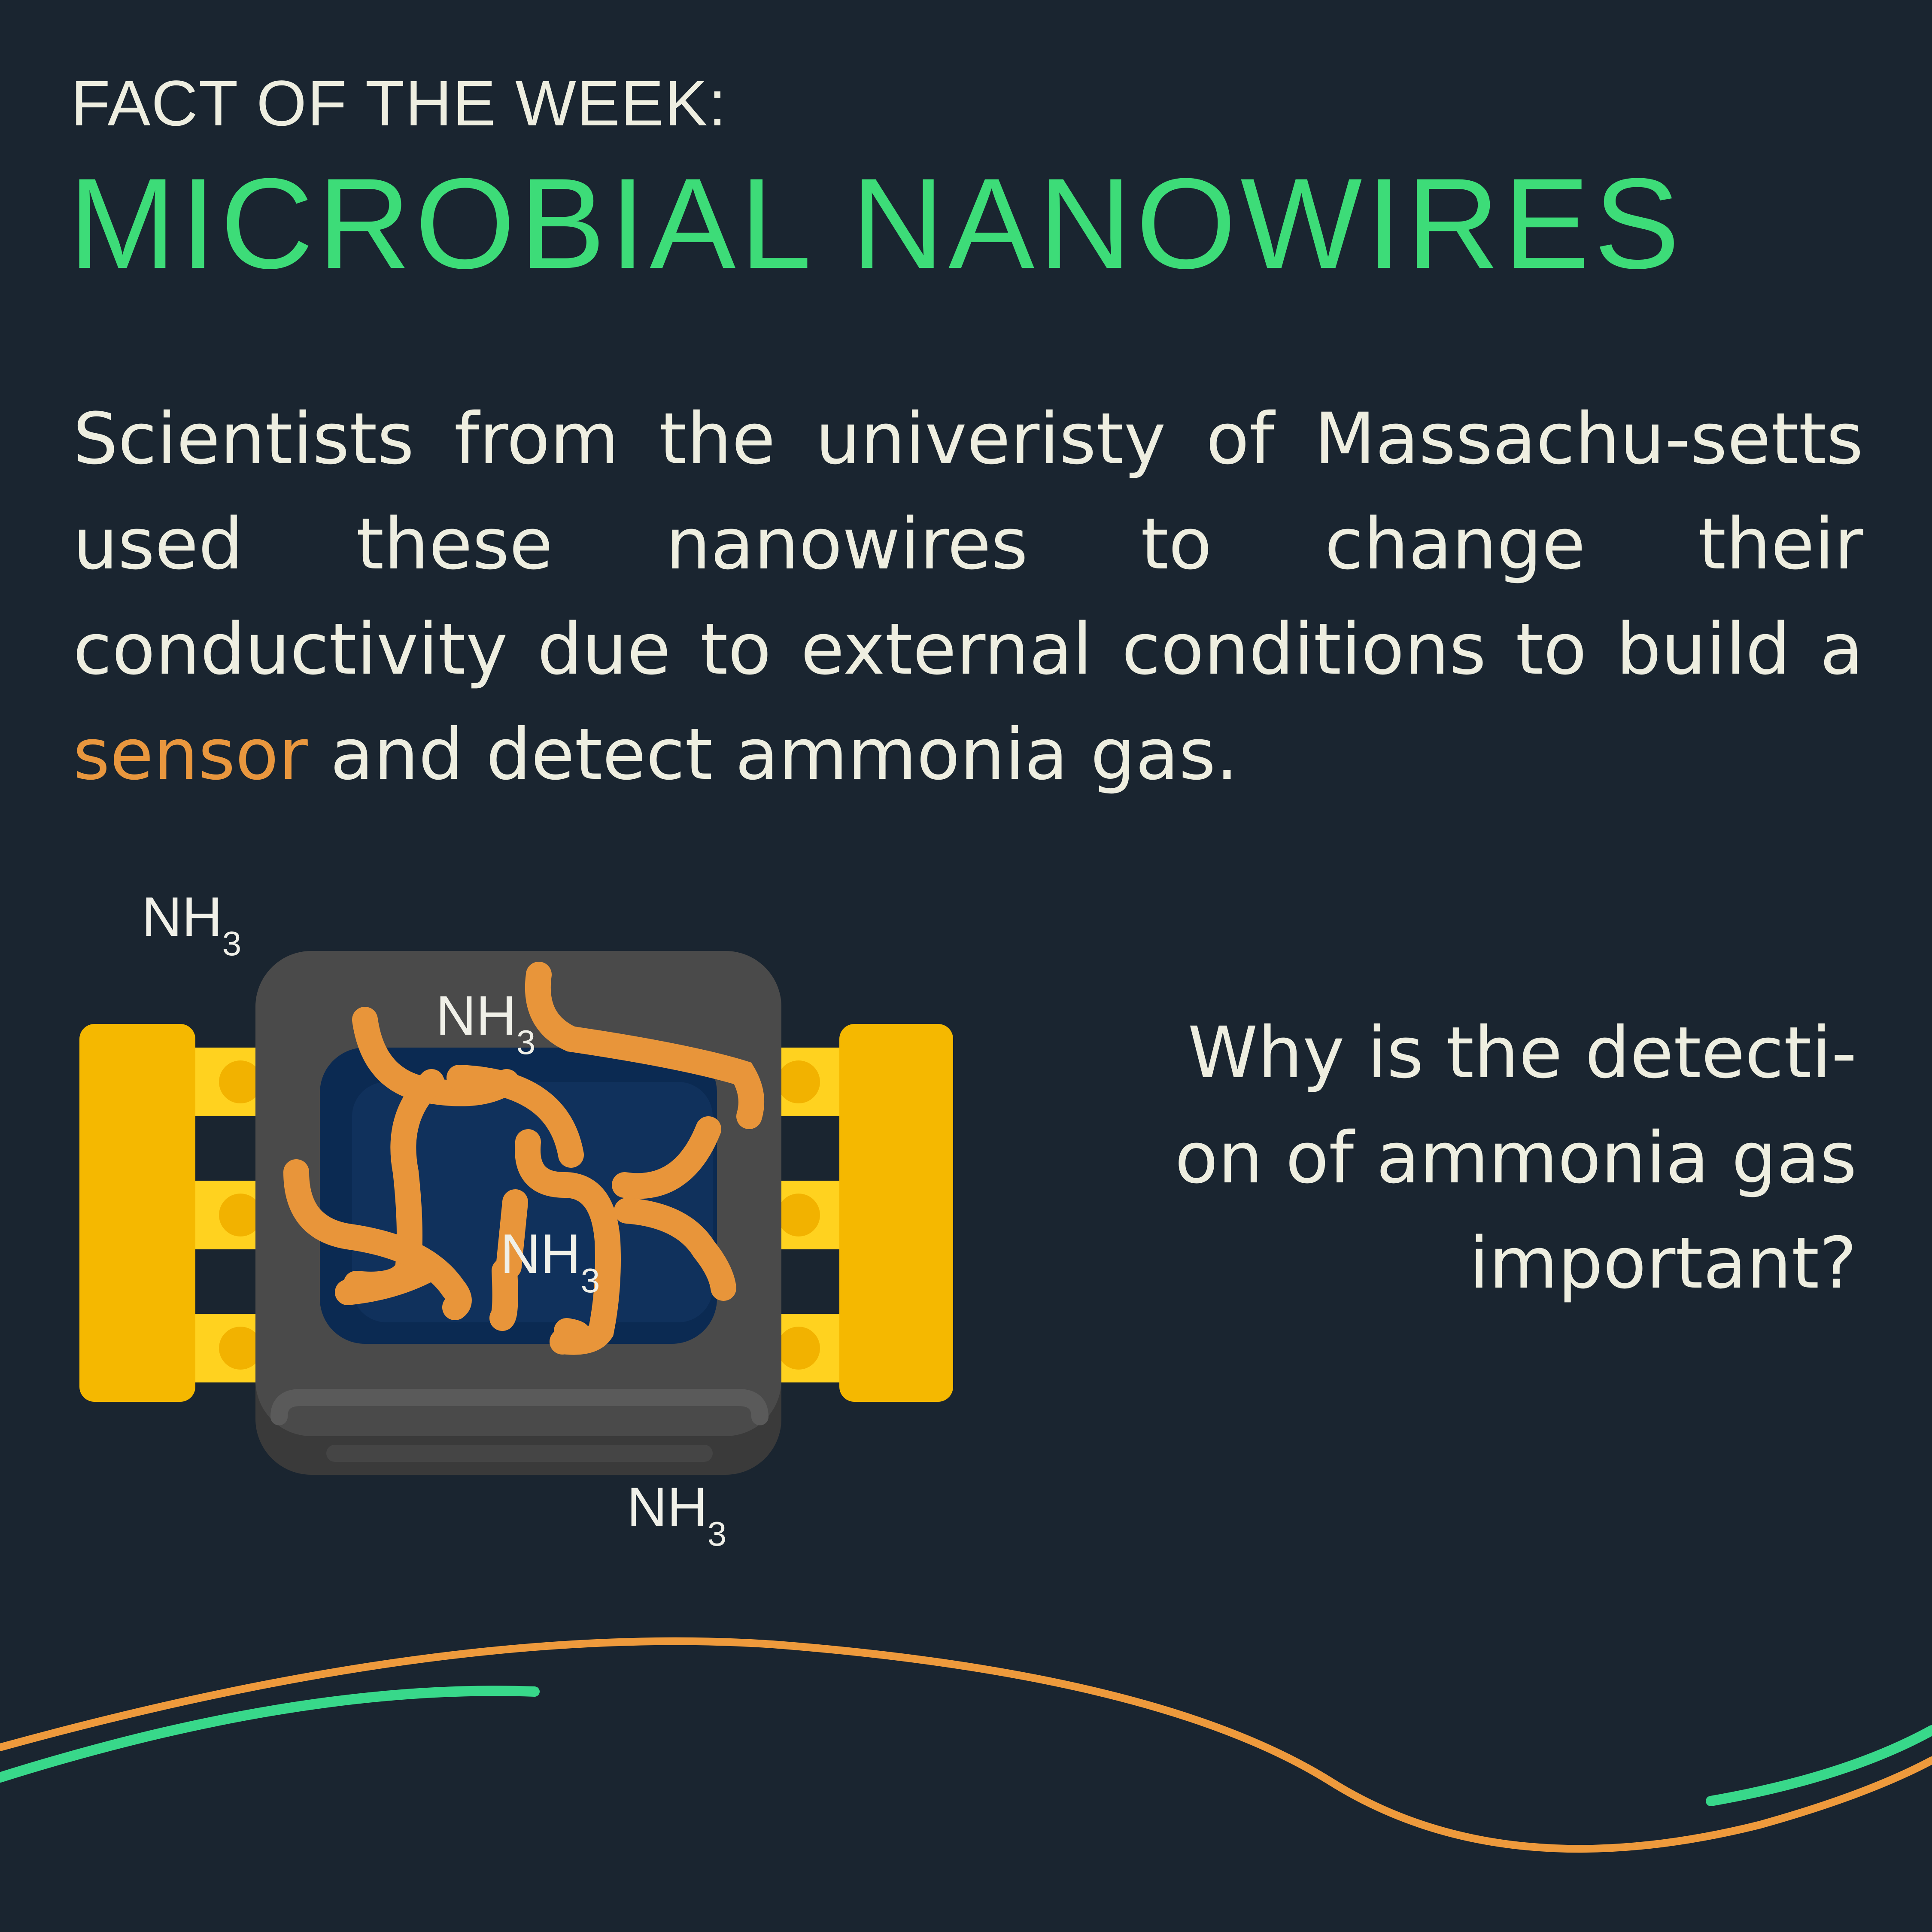 The image size is (1932, 1932). What do you see at coordinates (191, 755) in the screenshot?
I see `highlight-word-sensor: sensor` at bounding box center [191, 755].